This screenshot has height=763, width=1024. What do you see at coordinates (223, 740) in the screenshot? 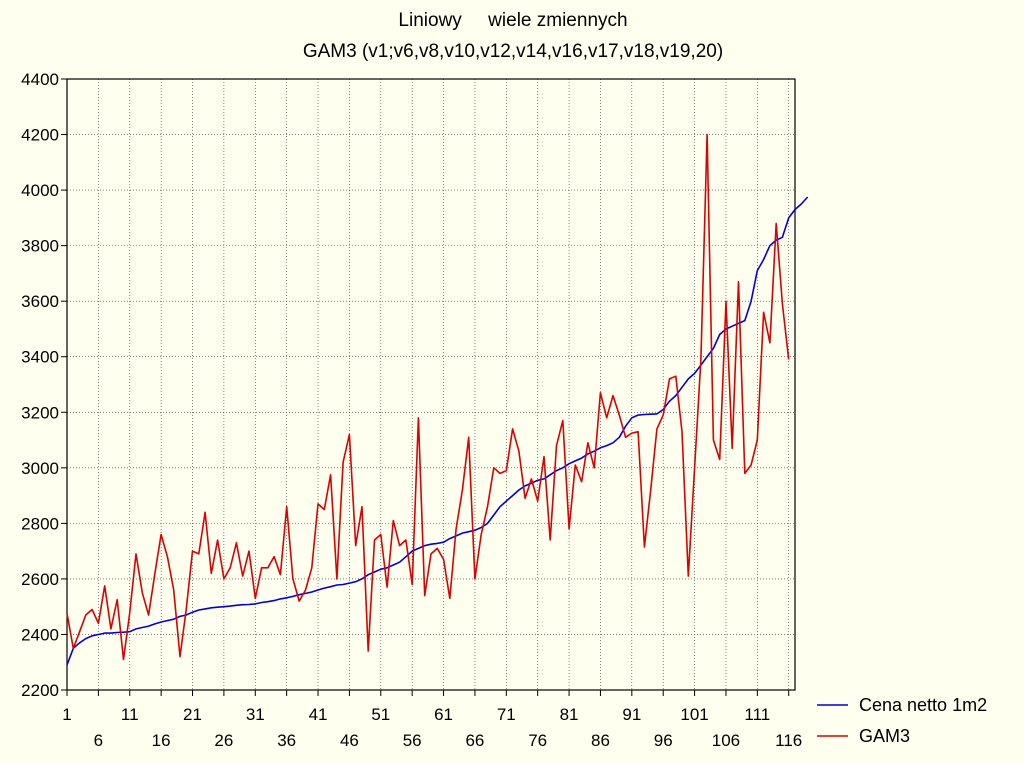
I see `x-tick-label: 26` at bounding box center [223, 740].